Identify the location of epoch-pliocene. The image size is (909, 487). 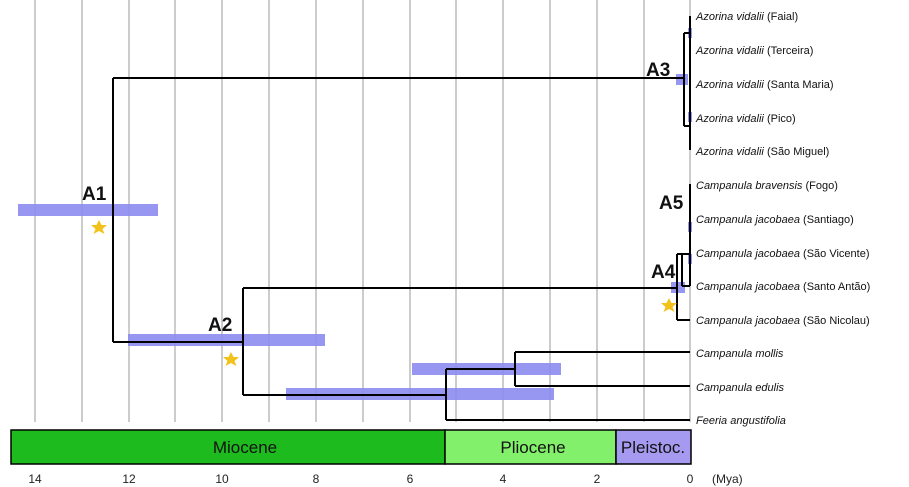
(530, 447).